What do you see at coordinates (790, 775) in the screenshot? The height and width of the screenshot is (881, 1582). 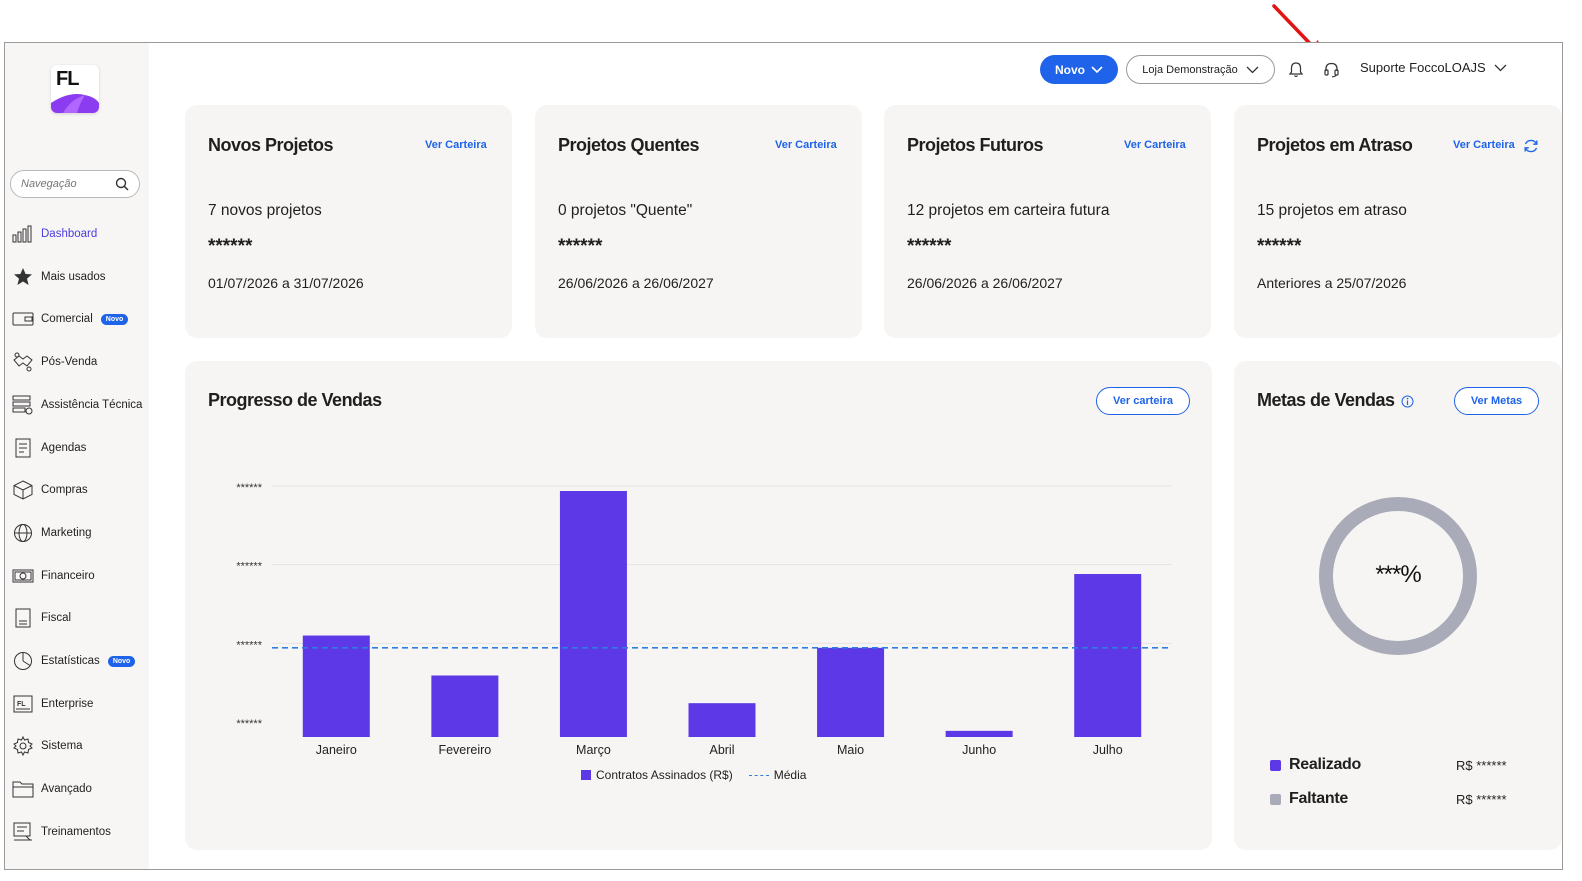 I see `legend-average-label: Média` at bounding box center [790, 775].